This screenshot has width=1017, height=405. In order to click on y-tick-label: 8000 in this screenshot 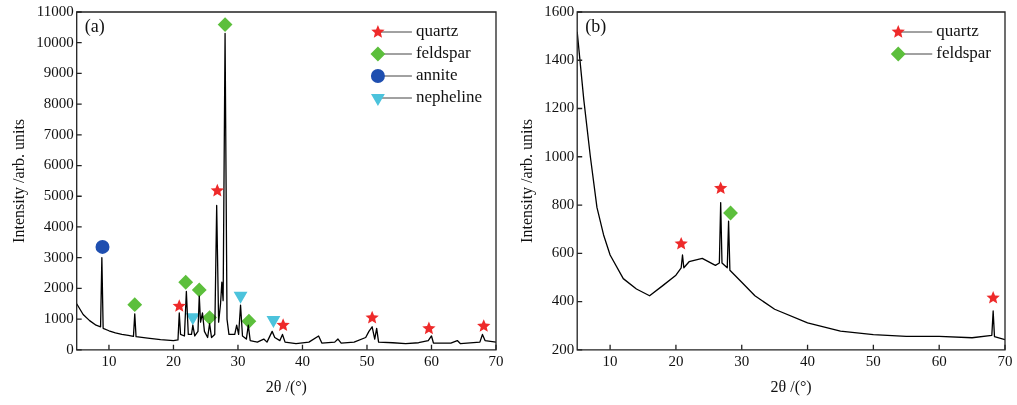, I will do `click(58, 103)`.